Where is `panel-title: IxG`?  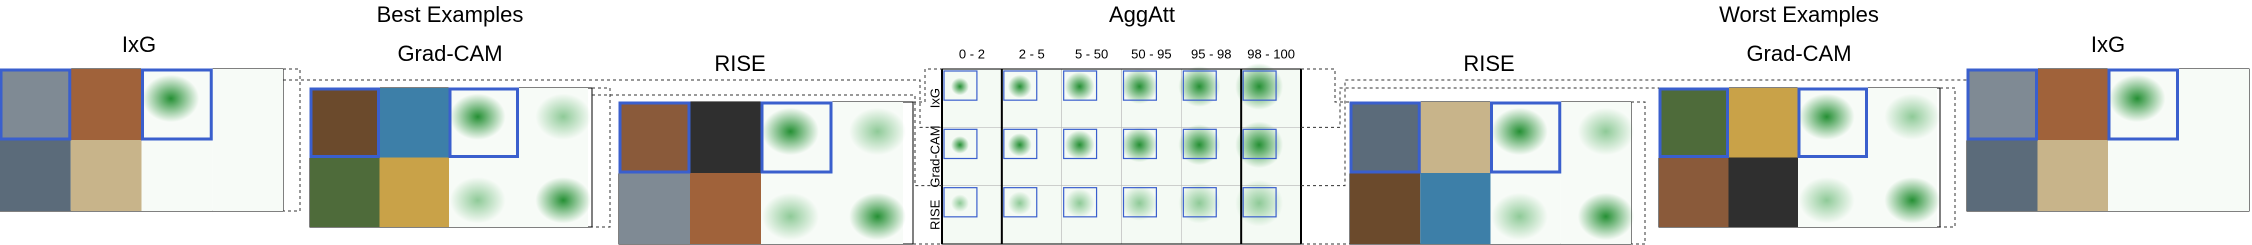 panel-title: IxG is located at coordinates (139, 44).